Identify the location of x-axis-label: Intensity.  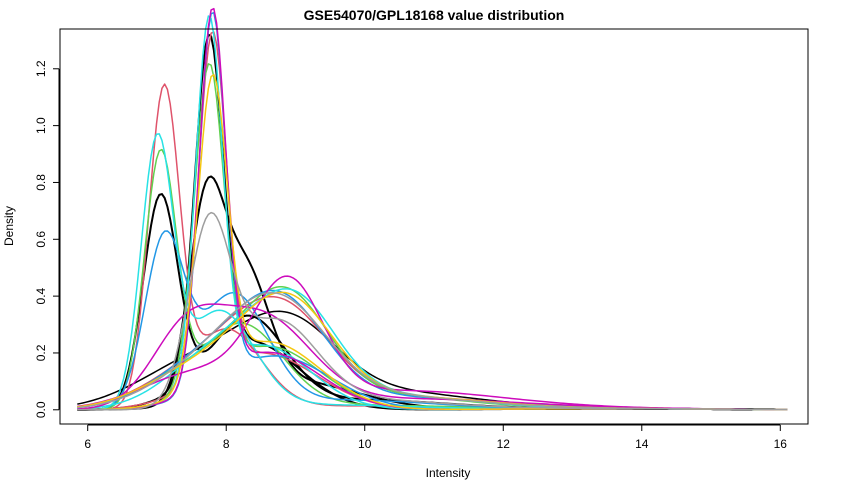
(448, 473).